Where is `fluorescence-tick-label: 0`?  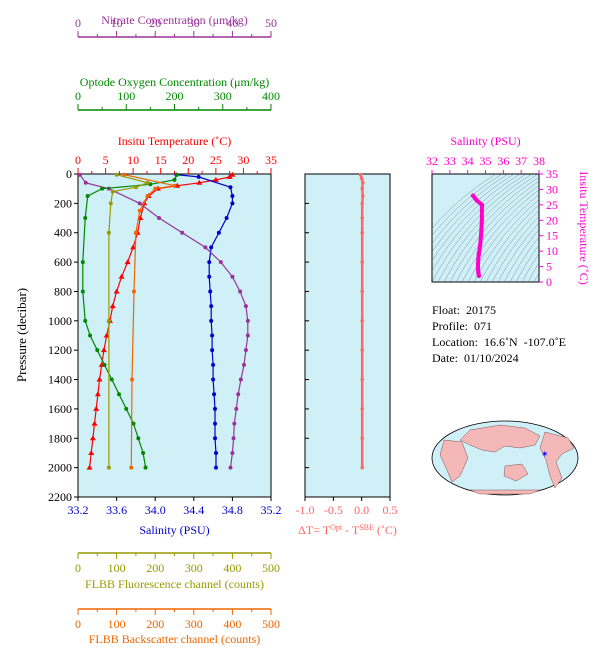 fluorescence-tick-label: 0 is located at coordinates (78, 568).